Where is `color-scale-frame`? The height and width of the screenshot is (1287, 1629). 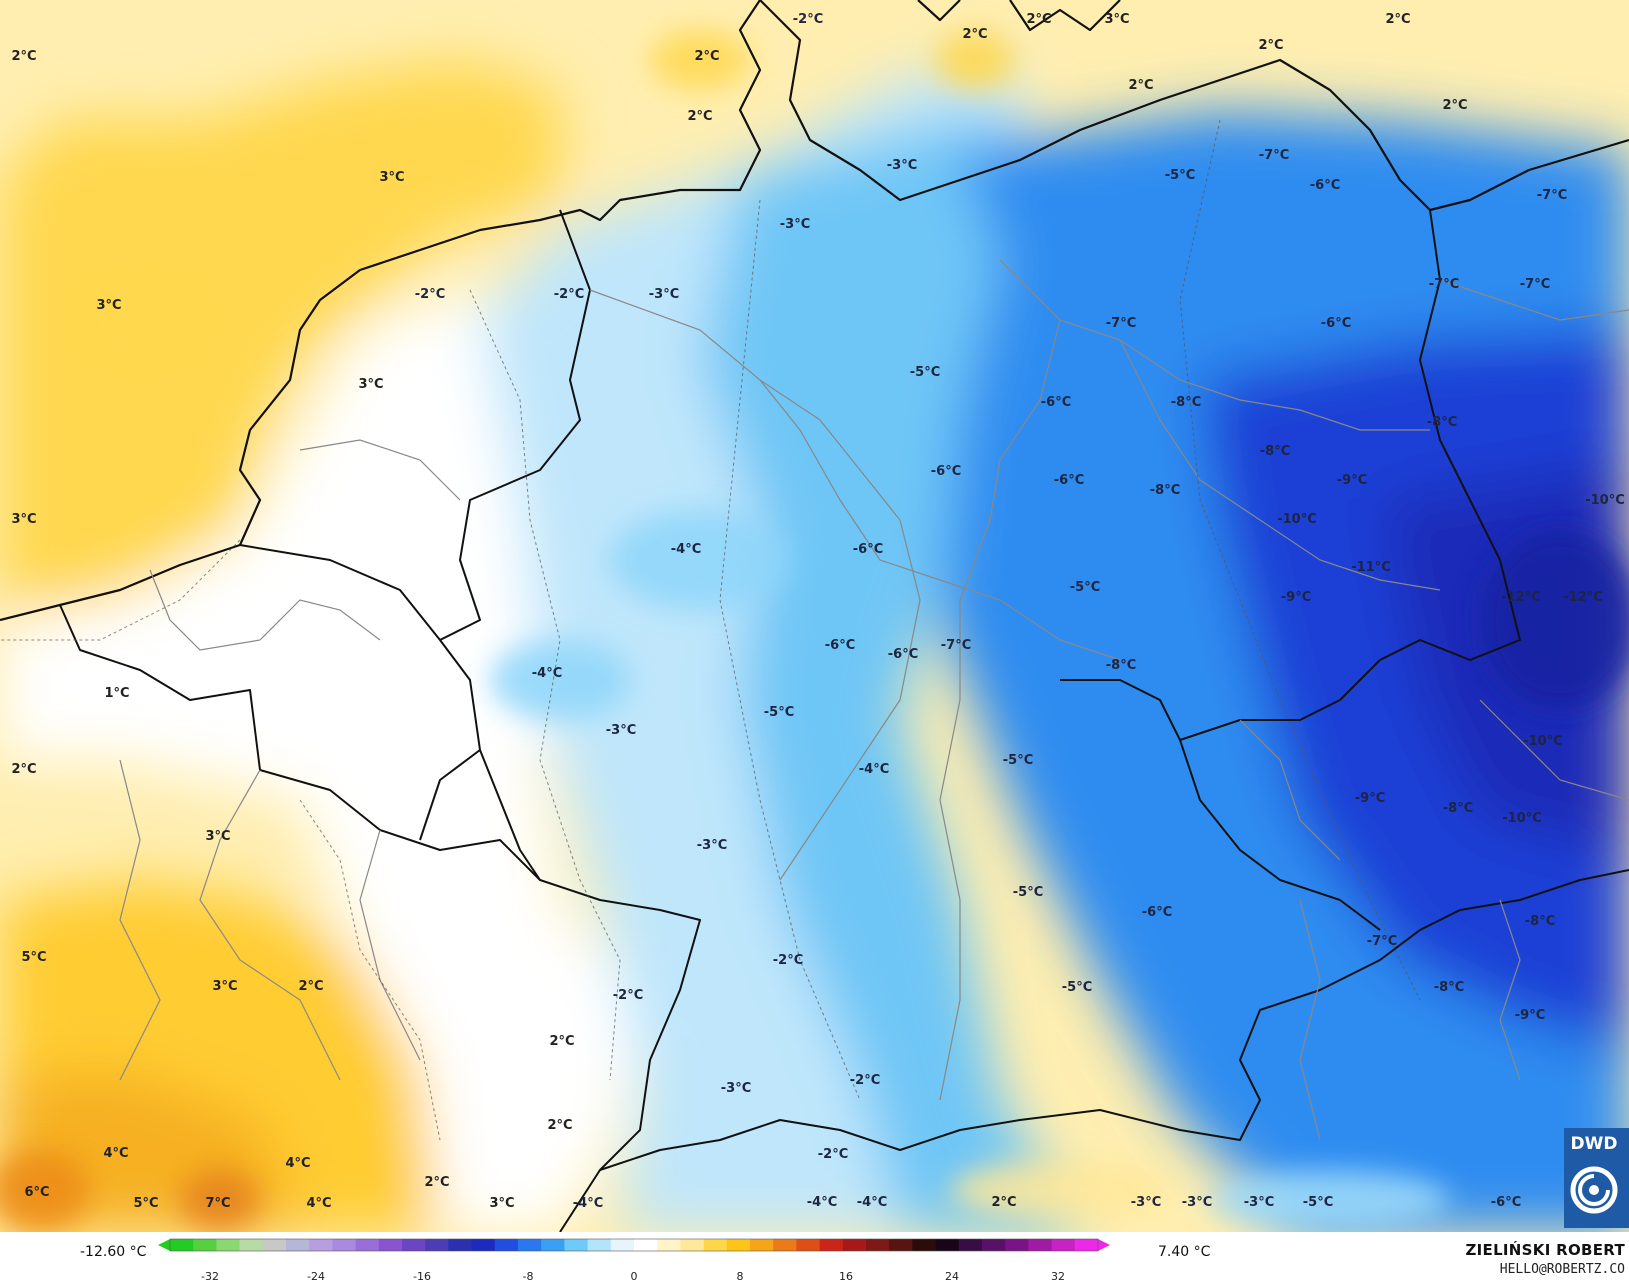 color-scale-frame is located at coordinates (634, 1245).